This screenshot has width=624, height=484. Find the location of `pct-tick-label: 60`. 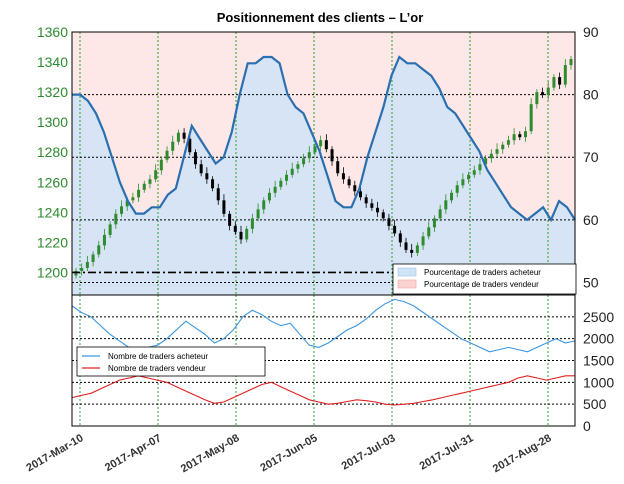

pct-tick-label: 60 is located at coordinates (591, 220).